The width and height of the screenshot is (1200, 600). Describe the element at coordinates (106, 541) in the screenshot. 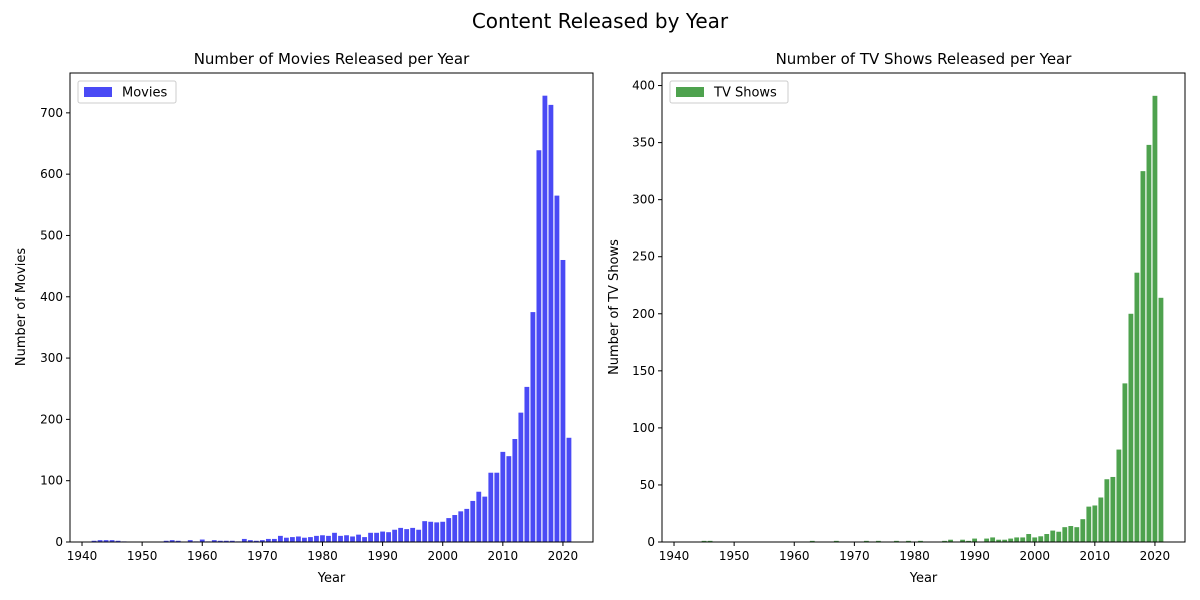

I see `bar-1944` at that location.